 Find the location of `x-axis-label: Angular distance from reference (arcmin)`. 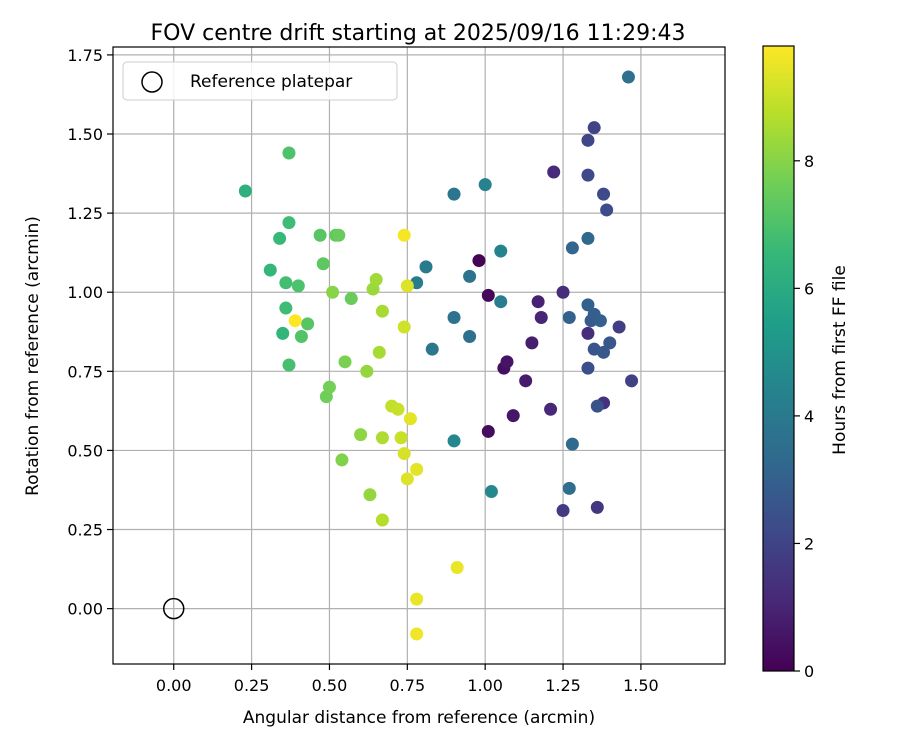

x-axis-label: Angular distance from reference (arcmin) is located at coordinates (419, 718).